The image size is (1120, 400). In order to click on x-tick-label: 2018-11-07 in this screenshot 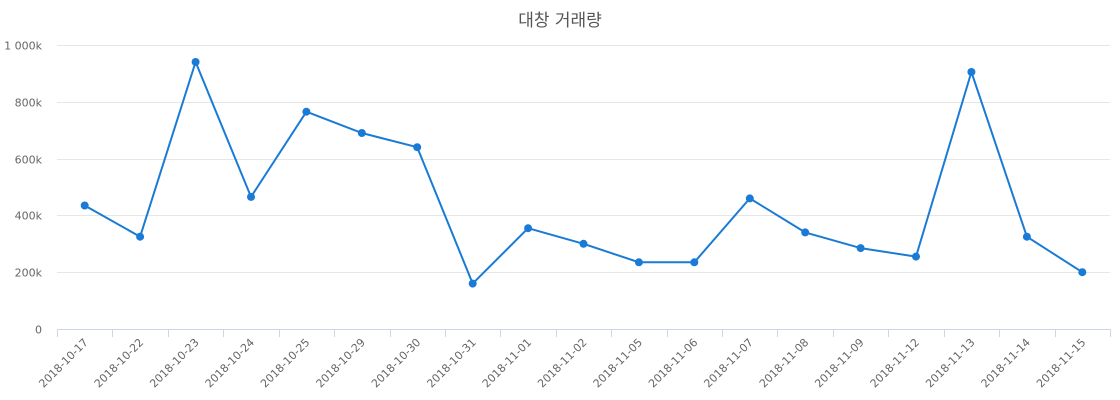, I will do `click(728, 363)`.